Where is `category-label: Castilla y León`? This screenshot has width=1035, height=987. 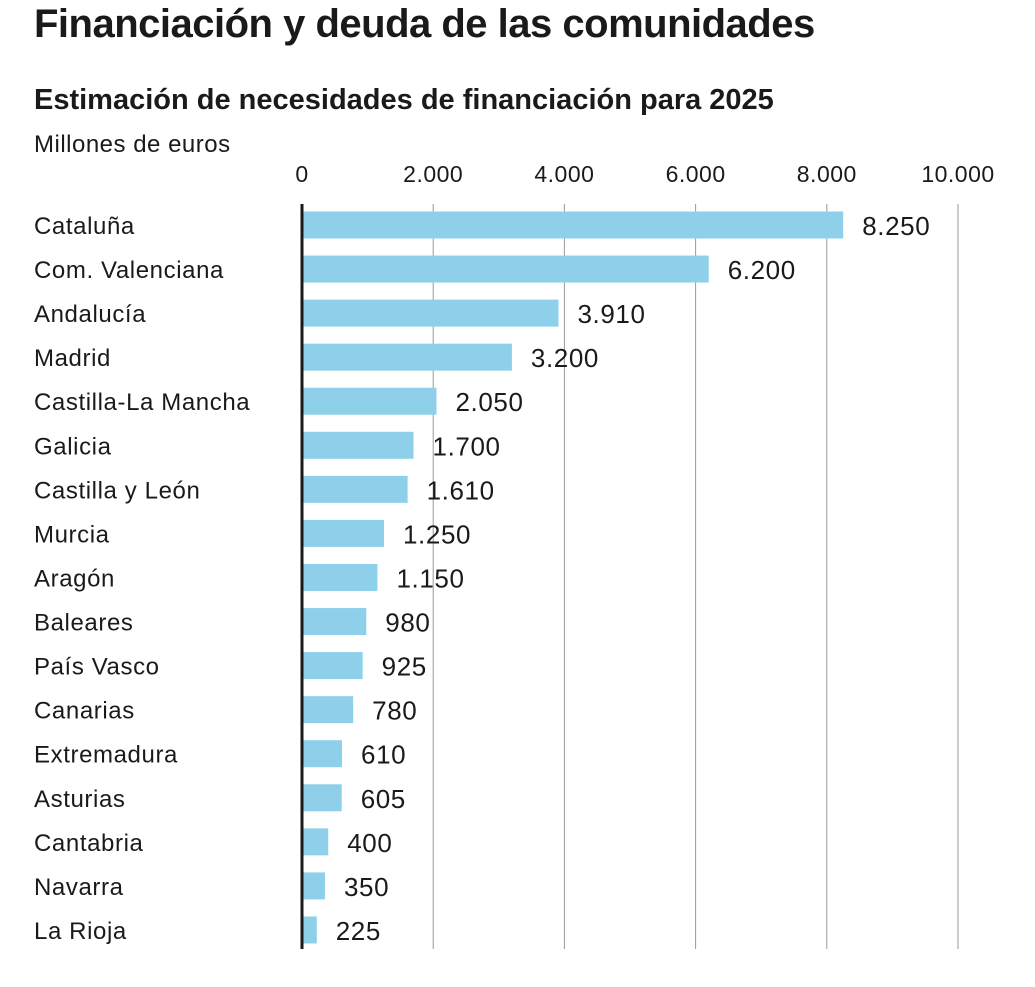 category-label: Castilla y León is located at coordinates (117, 490).